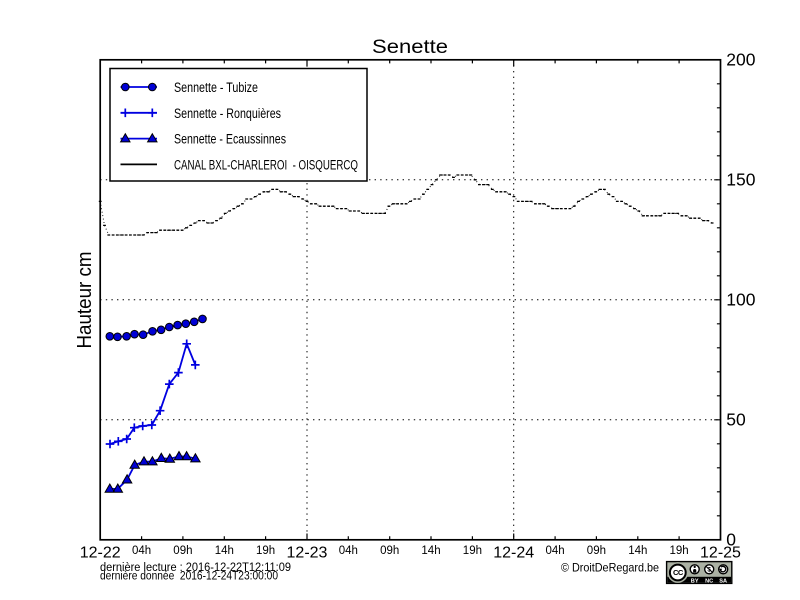 Image resolution: width=800 pixels, height=600 pixels. I want to click on svg-text: Sennette - Tubize, so click(216, 87).